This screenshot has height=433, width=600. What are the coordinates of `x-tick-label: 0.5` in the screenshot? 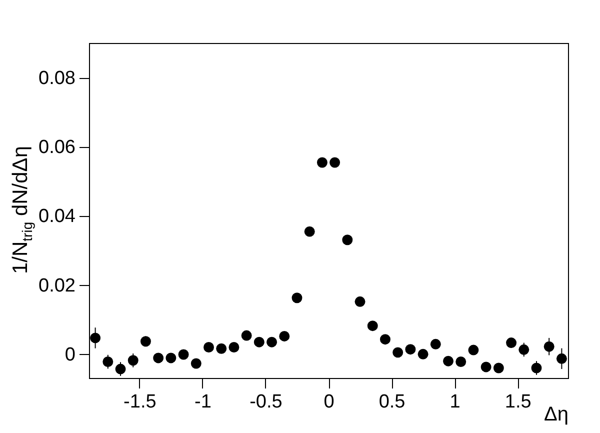 It's located at (392, 402).